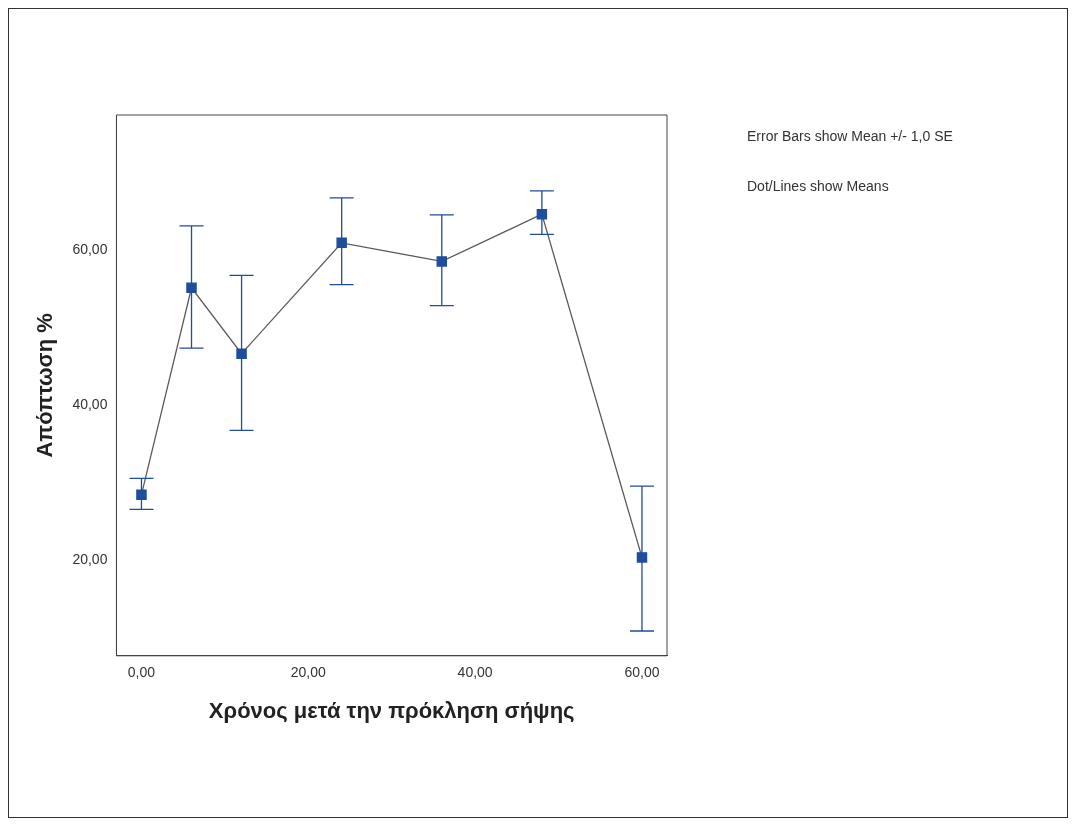 The height and width of the screenshot is (827, 1079). Describe the element at coordinates (90, 403) in the screenshot. I see `y-tick-label: 40,00` at that location.